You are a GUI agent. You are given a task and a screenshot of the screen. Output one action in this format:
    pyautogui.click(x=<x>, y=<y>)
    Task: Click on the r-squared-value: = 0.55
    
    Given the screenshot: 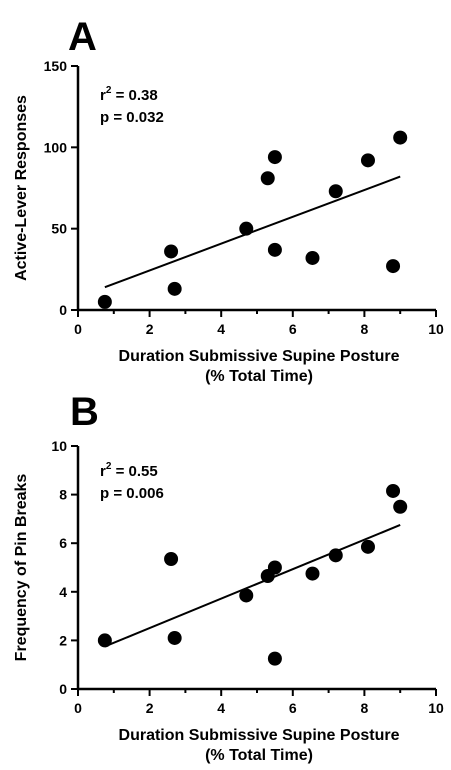 What is the action you would take?
    pyautogui.click(x=134, y=471)
    